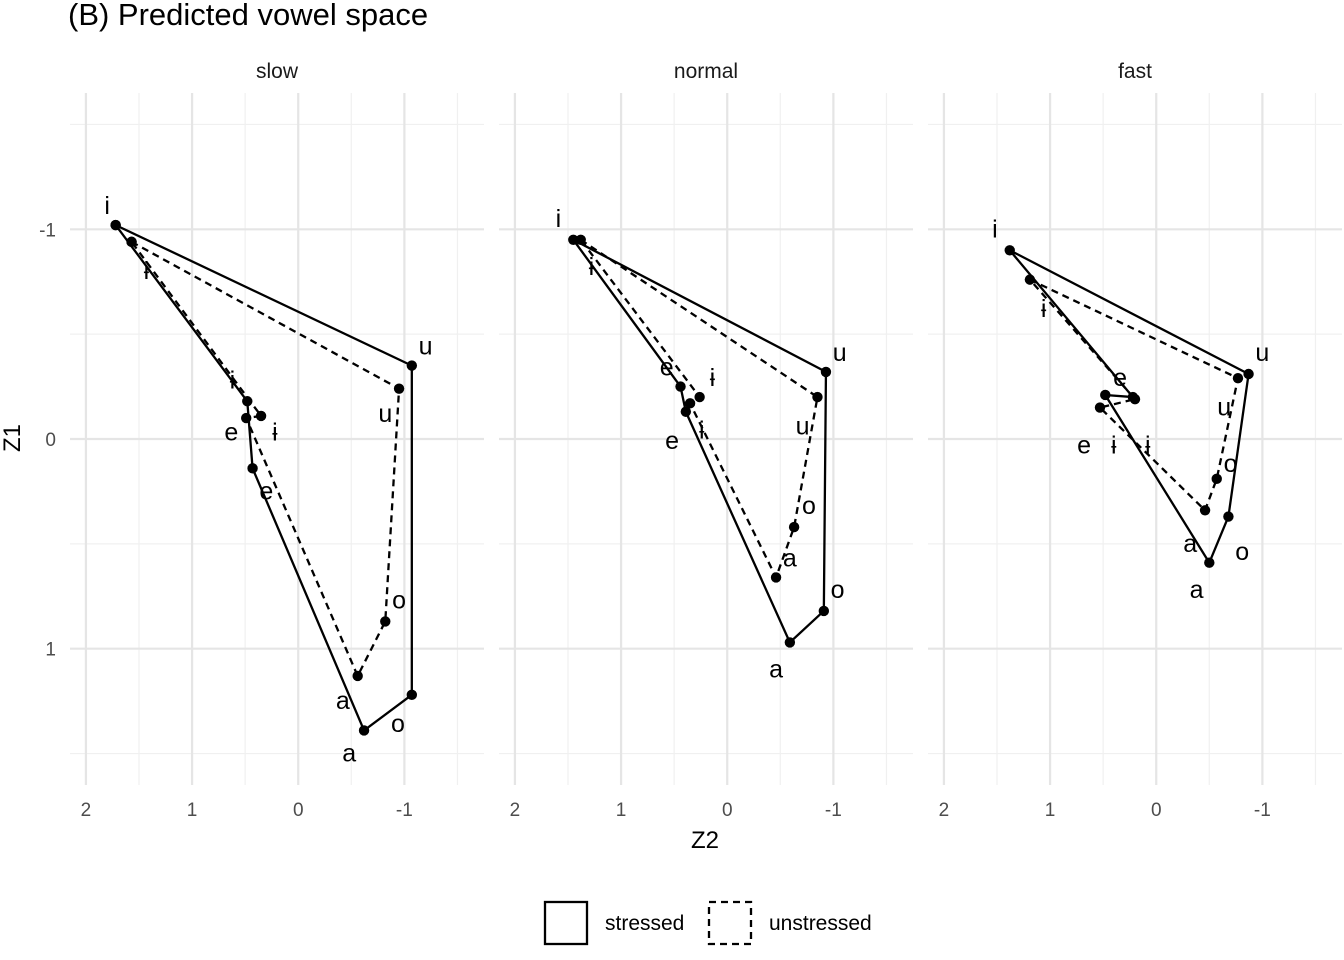 The width and height of the screenshot is (1344, 960). I want to click on panel-strip-label: normal, so click(706, 71).